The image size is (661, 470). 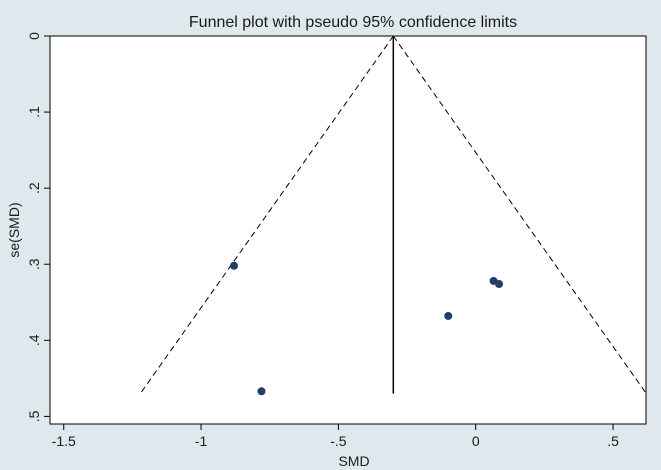 I want to click on x-tick-label: -.5, so click(x=338, y=441).